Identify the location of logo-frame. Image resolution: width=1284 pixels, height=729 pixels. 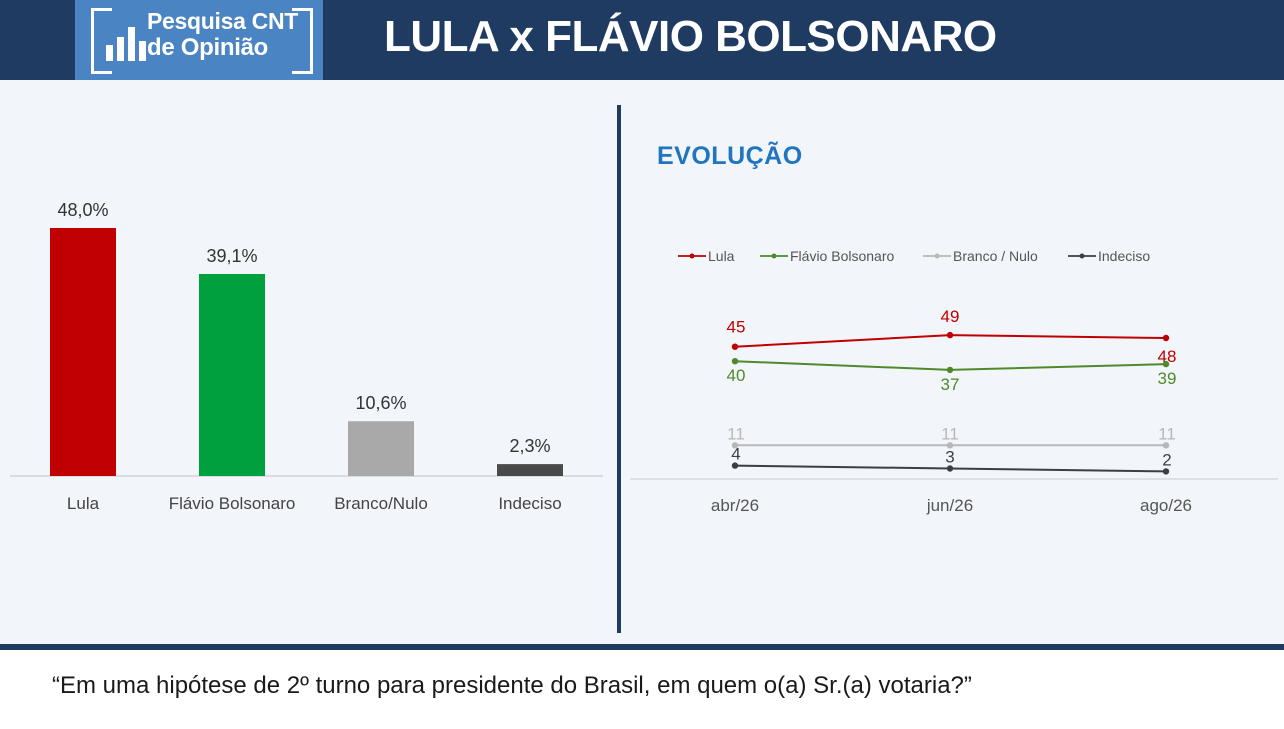
(202, 41).